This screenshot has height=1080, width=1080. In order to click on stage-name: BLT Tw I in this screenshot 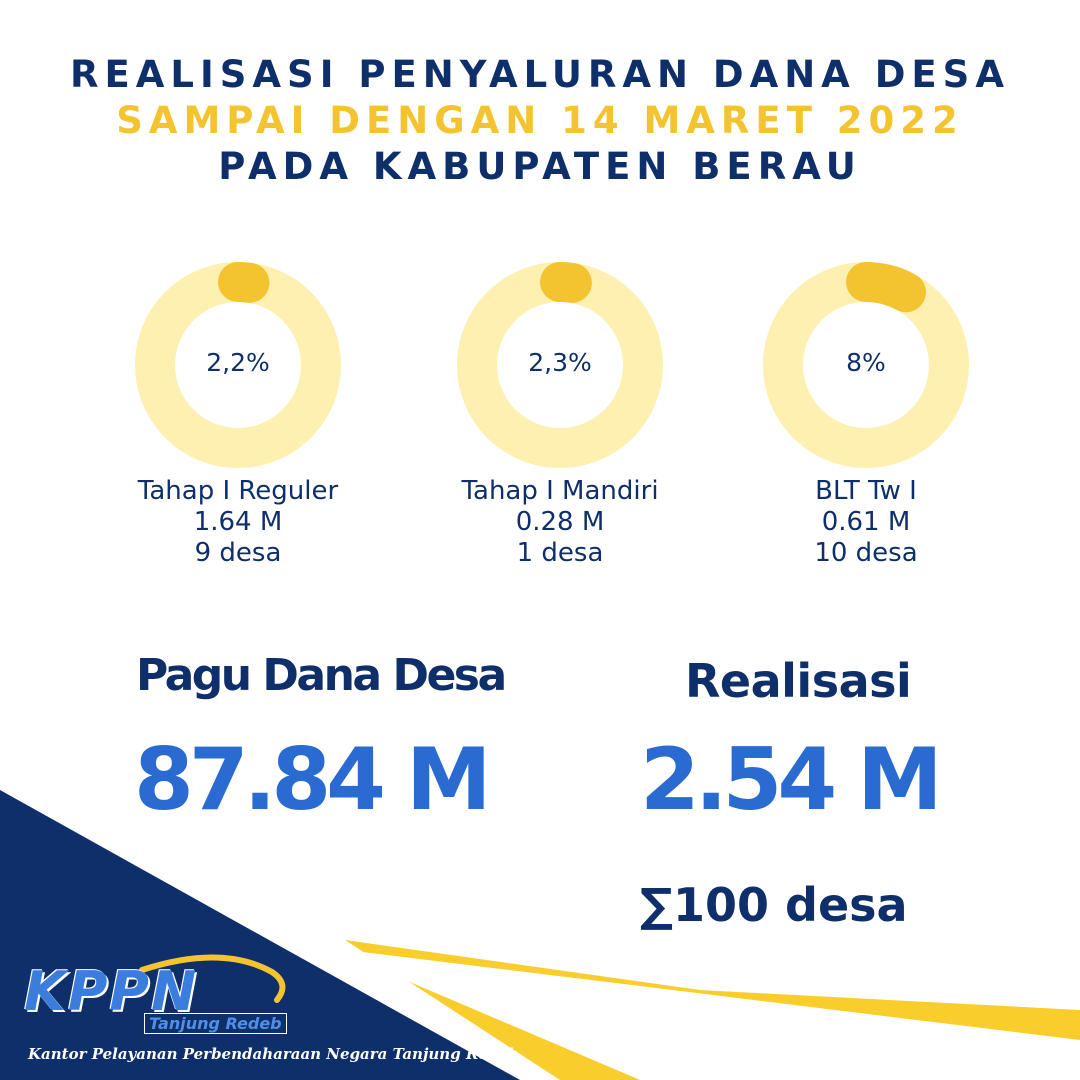, I will do `click(866, 491)`.